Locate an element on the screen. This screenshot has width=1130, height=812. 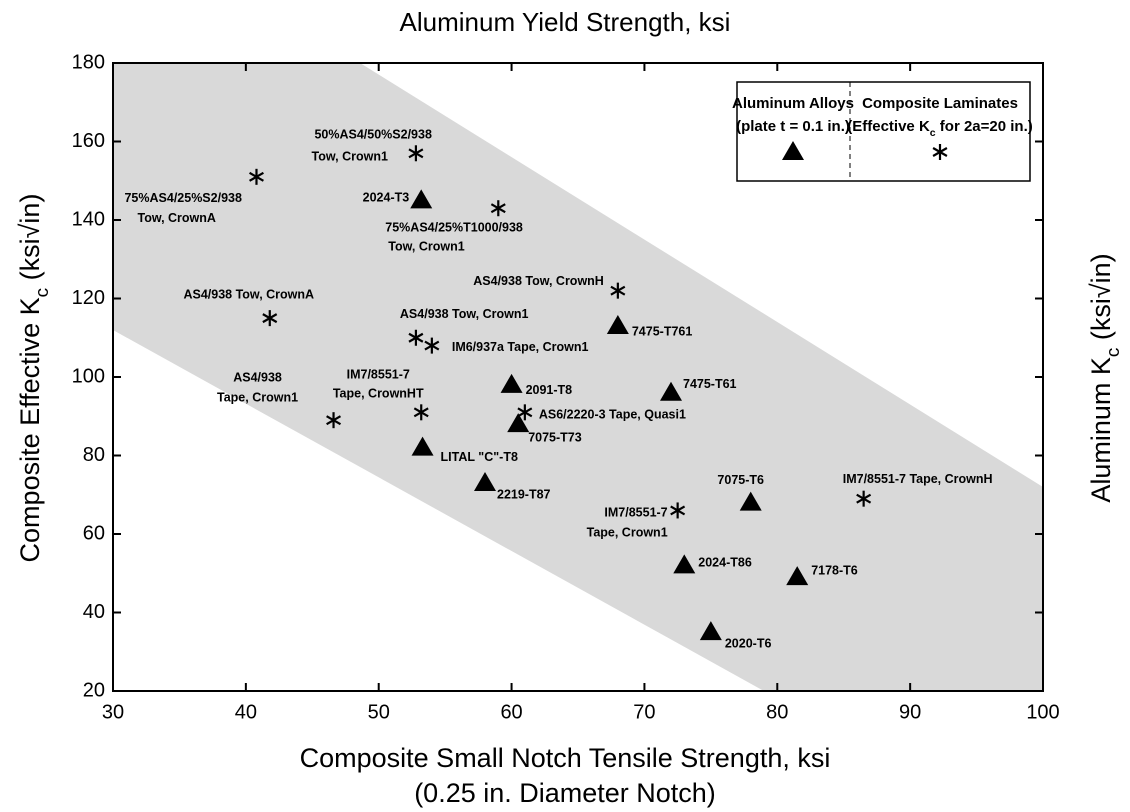
point-label: 7075-T6 is located at coordinates (740, 480).